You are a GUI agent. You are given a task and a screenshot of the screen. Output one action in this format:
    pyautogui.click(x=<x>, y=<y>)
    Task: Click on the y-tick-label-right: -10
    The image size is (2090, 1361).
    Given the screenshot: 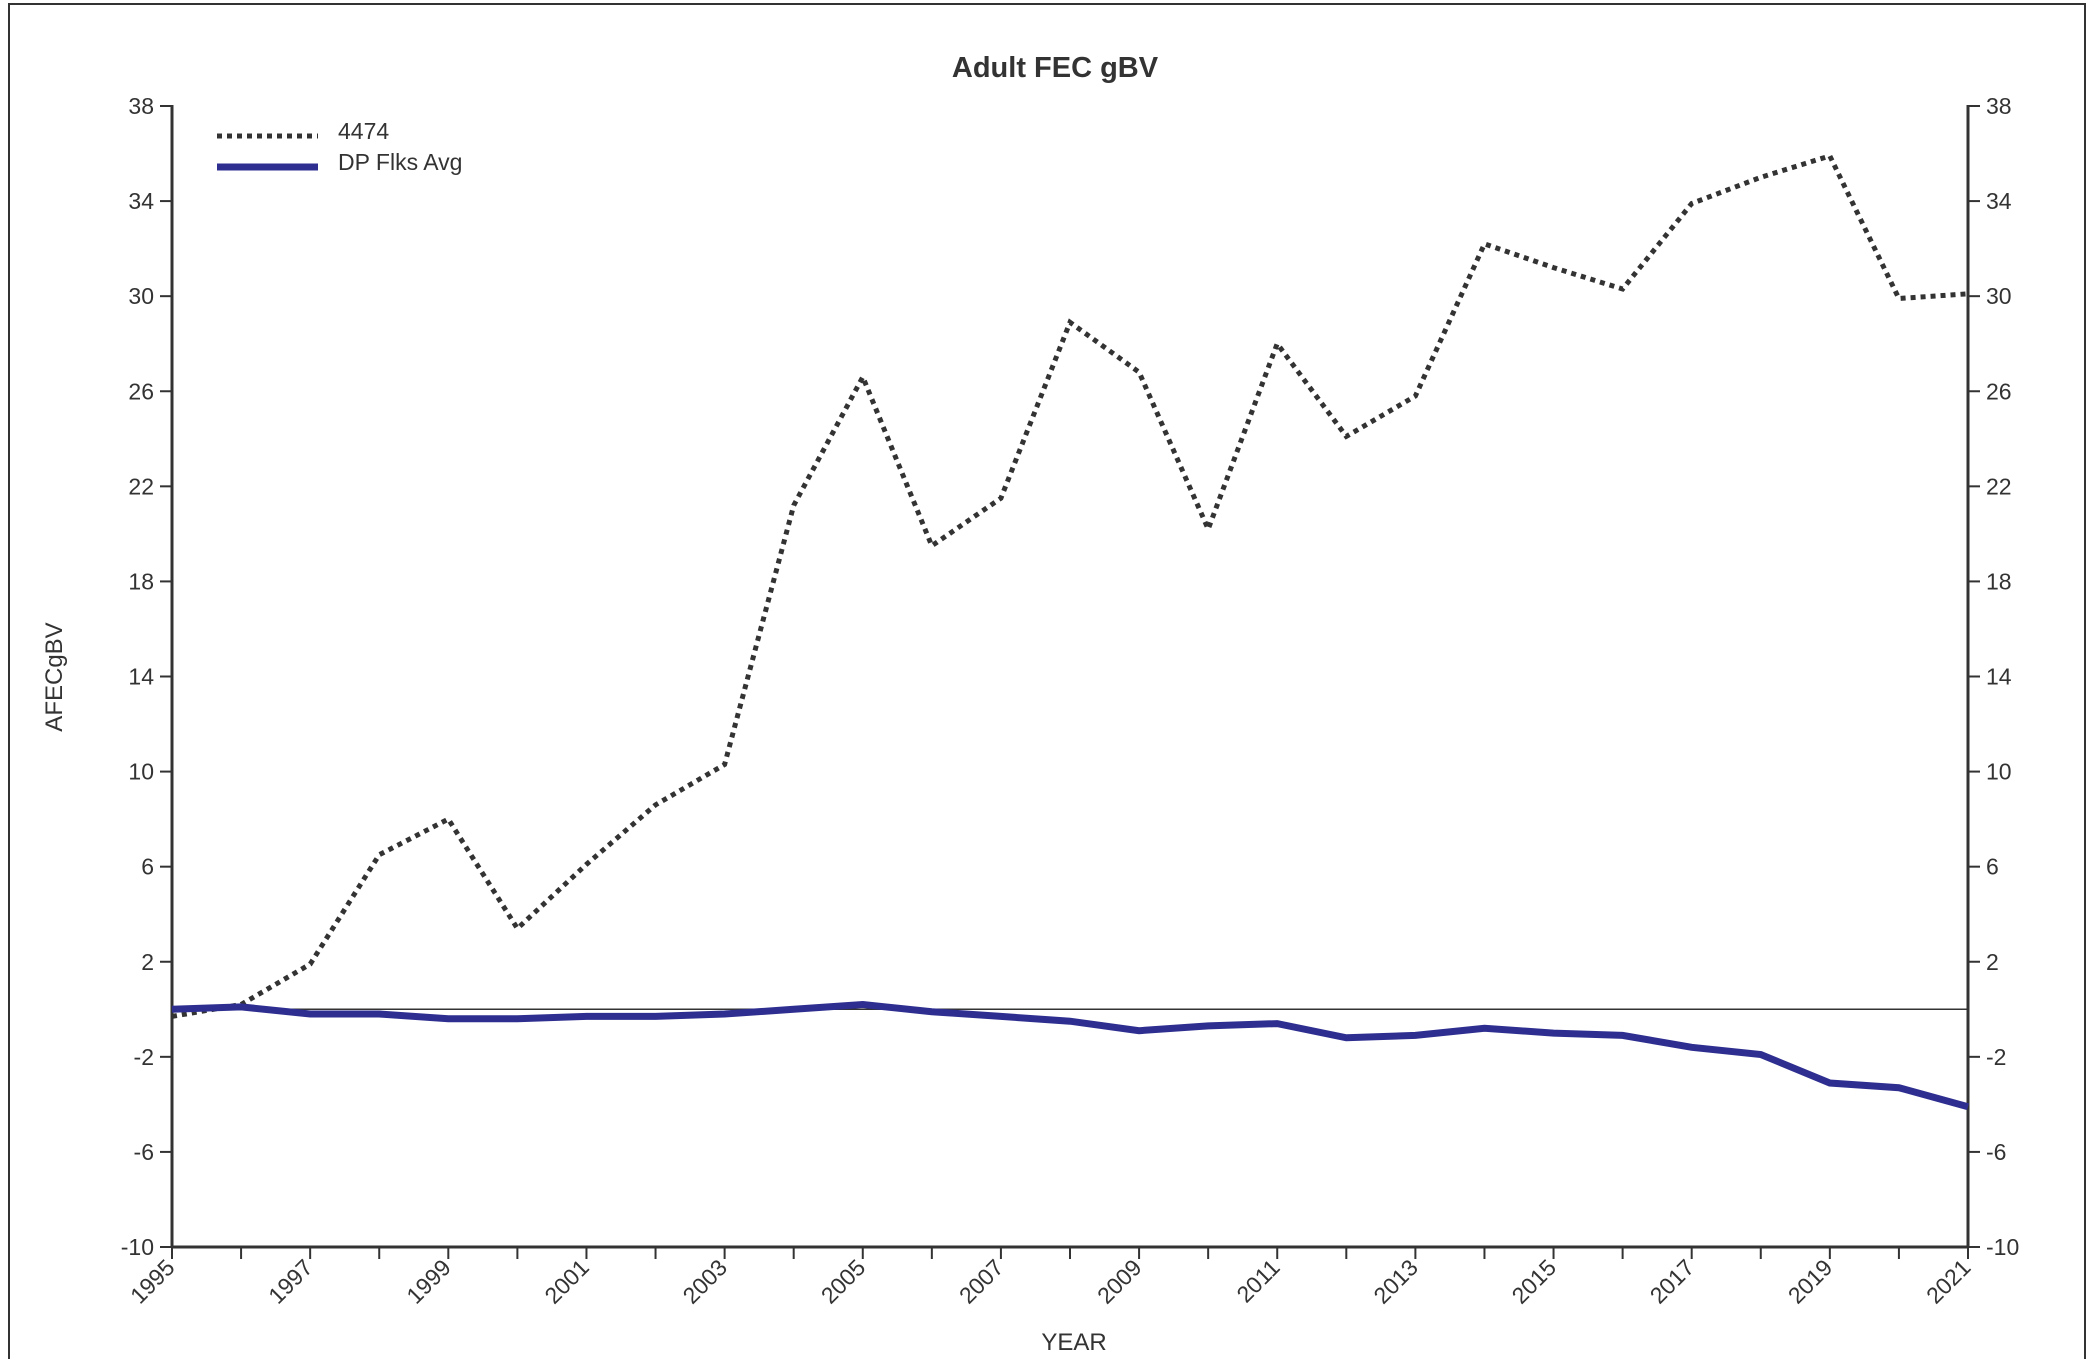 What is the action you would take?
    pyautogui.click(x=2002, y=1247)
    